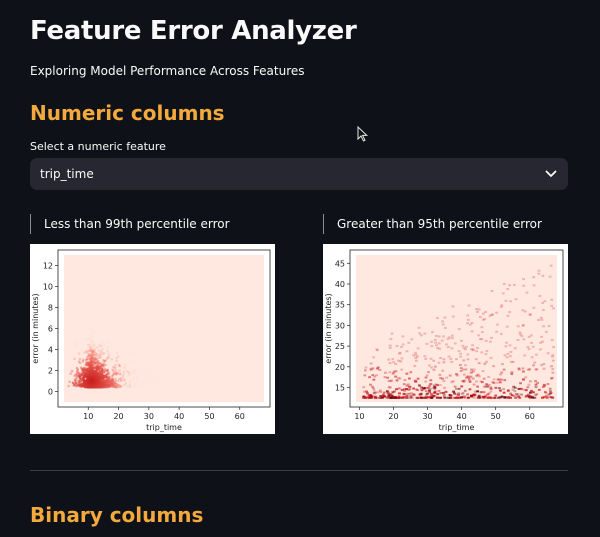 The image size is (600, 537). What do you see at coordinates (299, 174) in the screenshot?
I see `numeric-feature-select: trip_time` at bounding box center [299, 174].